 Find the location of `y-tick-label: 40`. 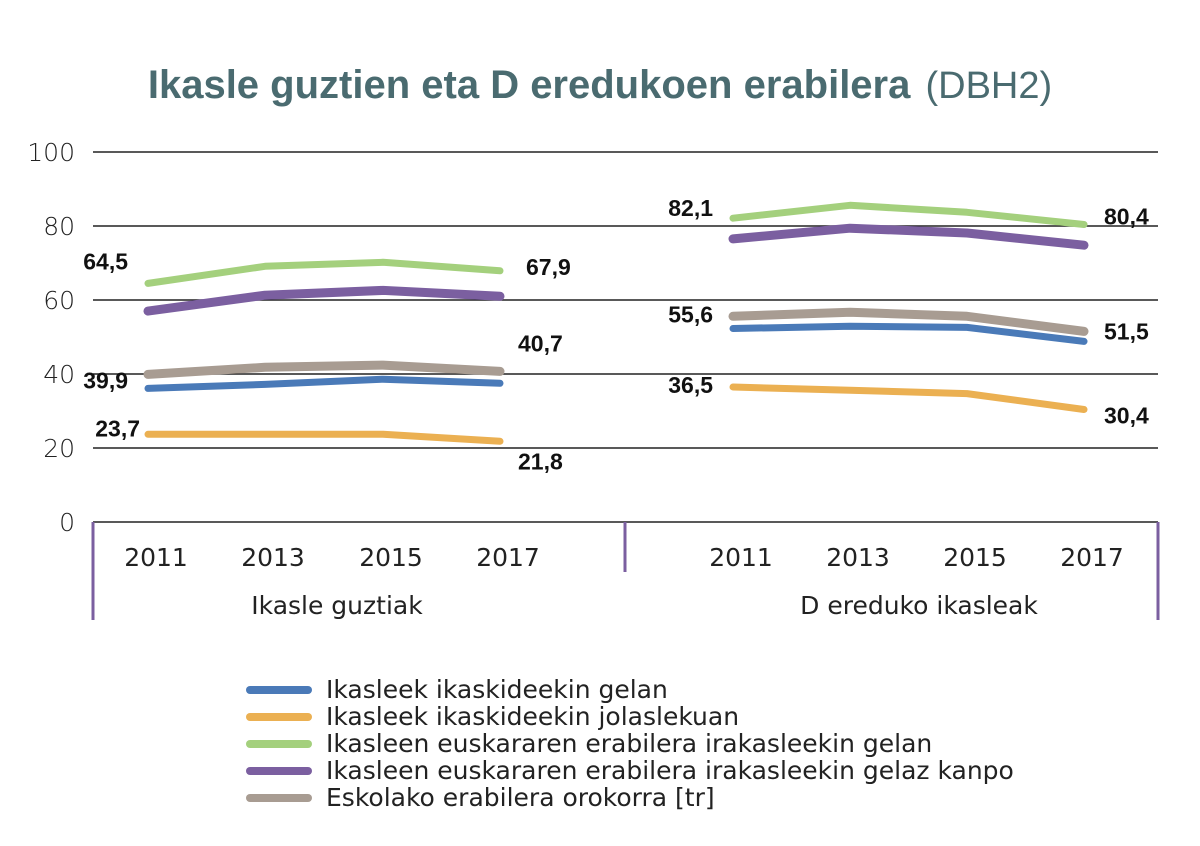

y-tick-label: 40 is located at coordinates (59, 374).